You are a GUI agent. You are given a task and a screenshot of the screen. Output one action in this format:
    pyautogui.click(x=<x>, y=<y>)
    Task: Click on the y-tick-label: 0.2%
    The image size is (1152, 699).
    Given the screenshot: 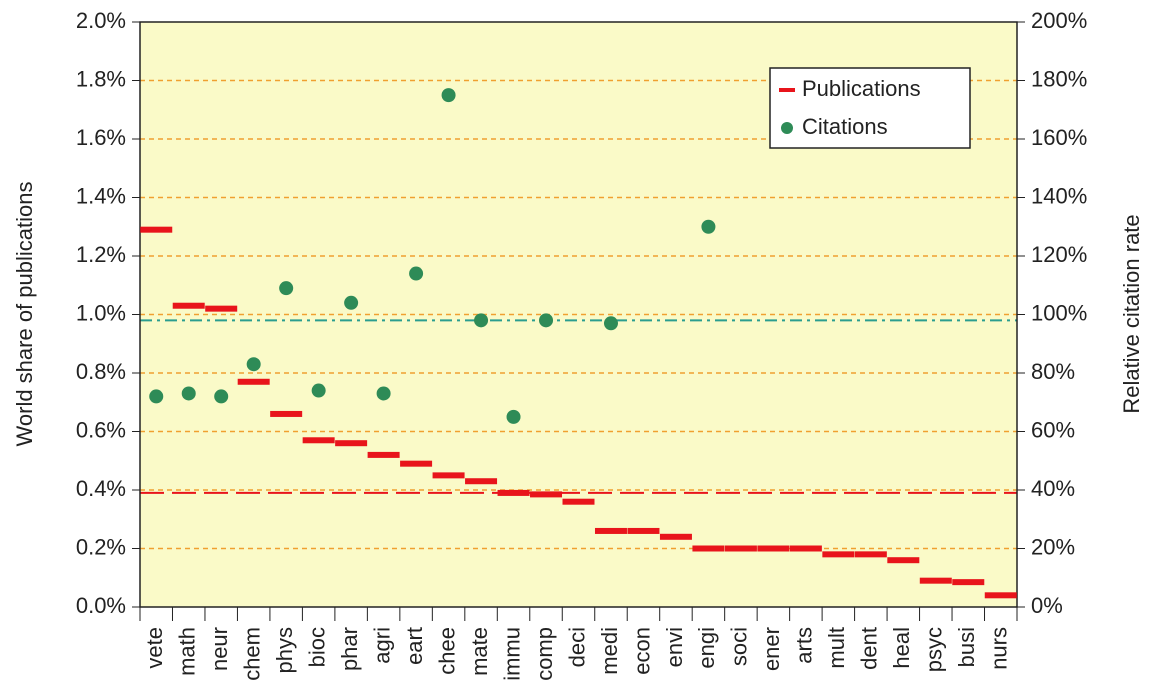 What is the action you would take?
    pyautogui.click(x=101, y=546)
    